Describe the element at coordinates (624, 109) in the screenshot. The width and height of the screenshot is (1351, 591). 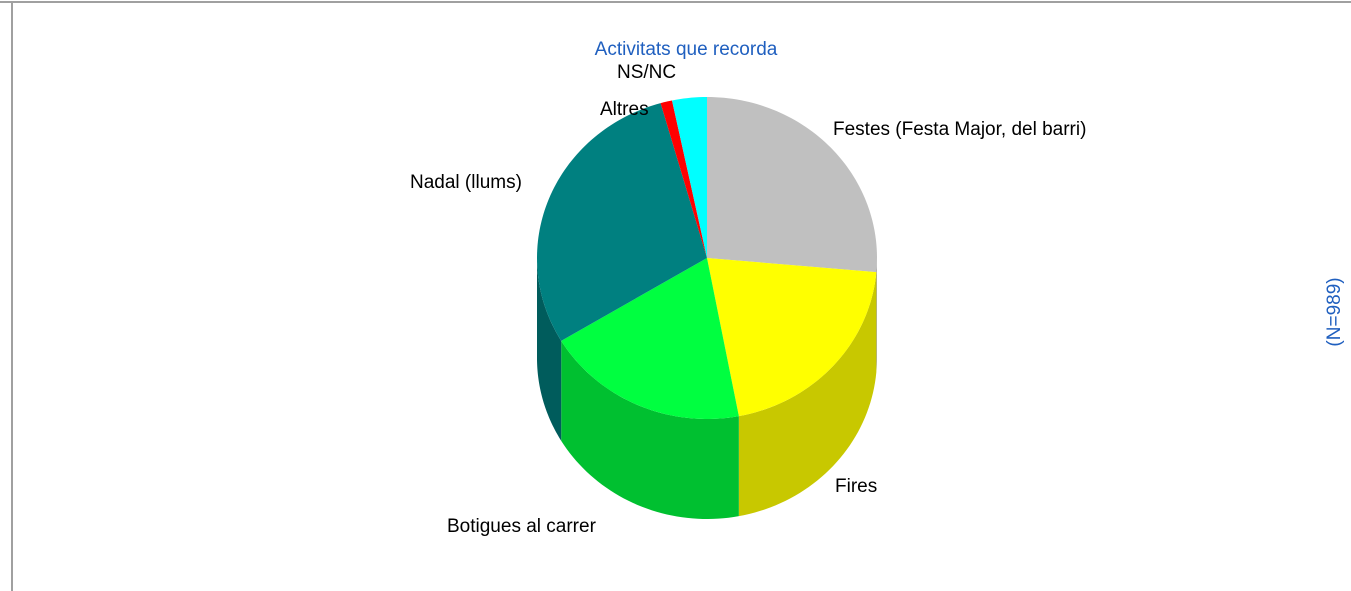
I see `slice-label: Altres` at that location.